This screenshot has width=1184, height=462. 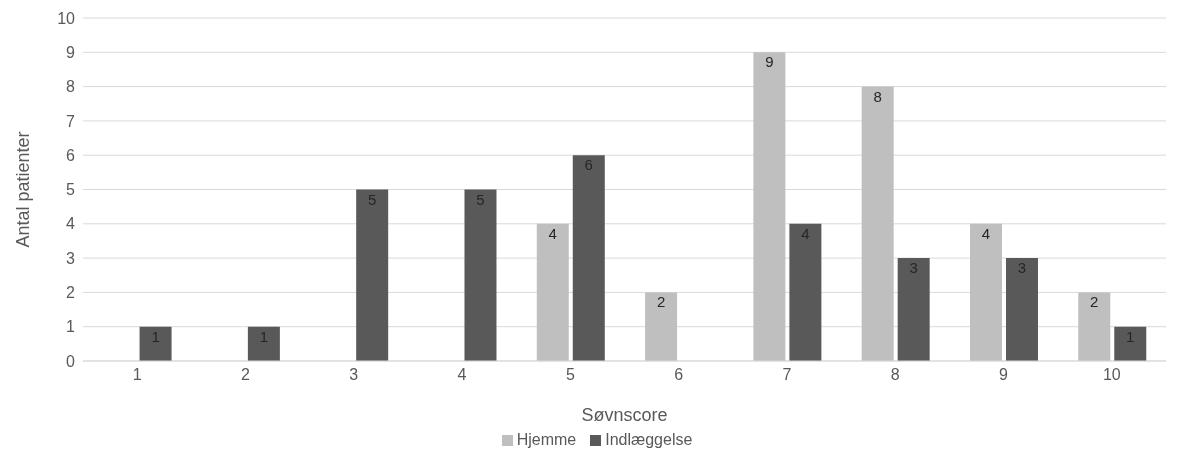 I want to click on y-tick-label: 3, so click(x=71, y=258).